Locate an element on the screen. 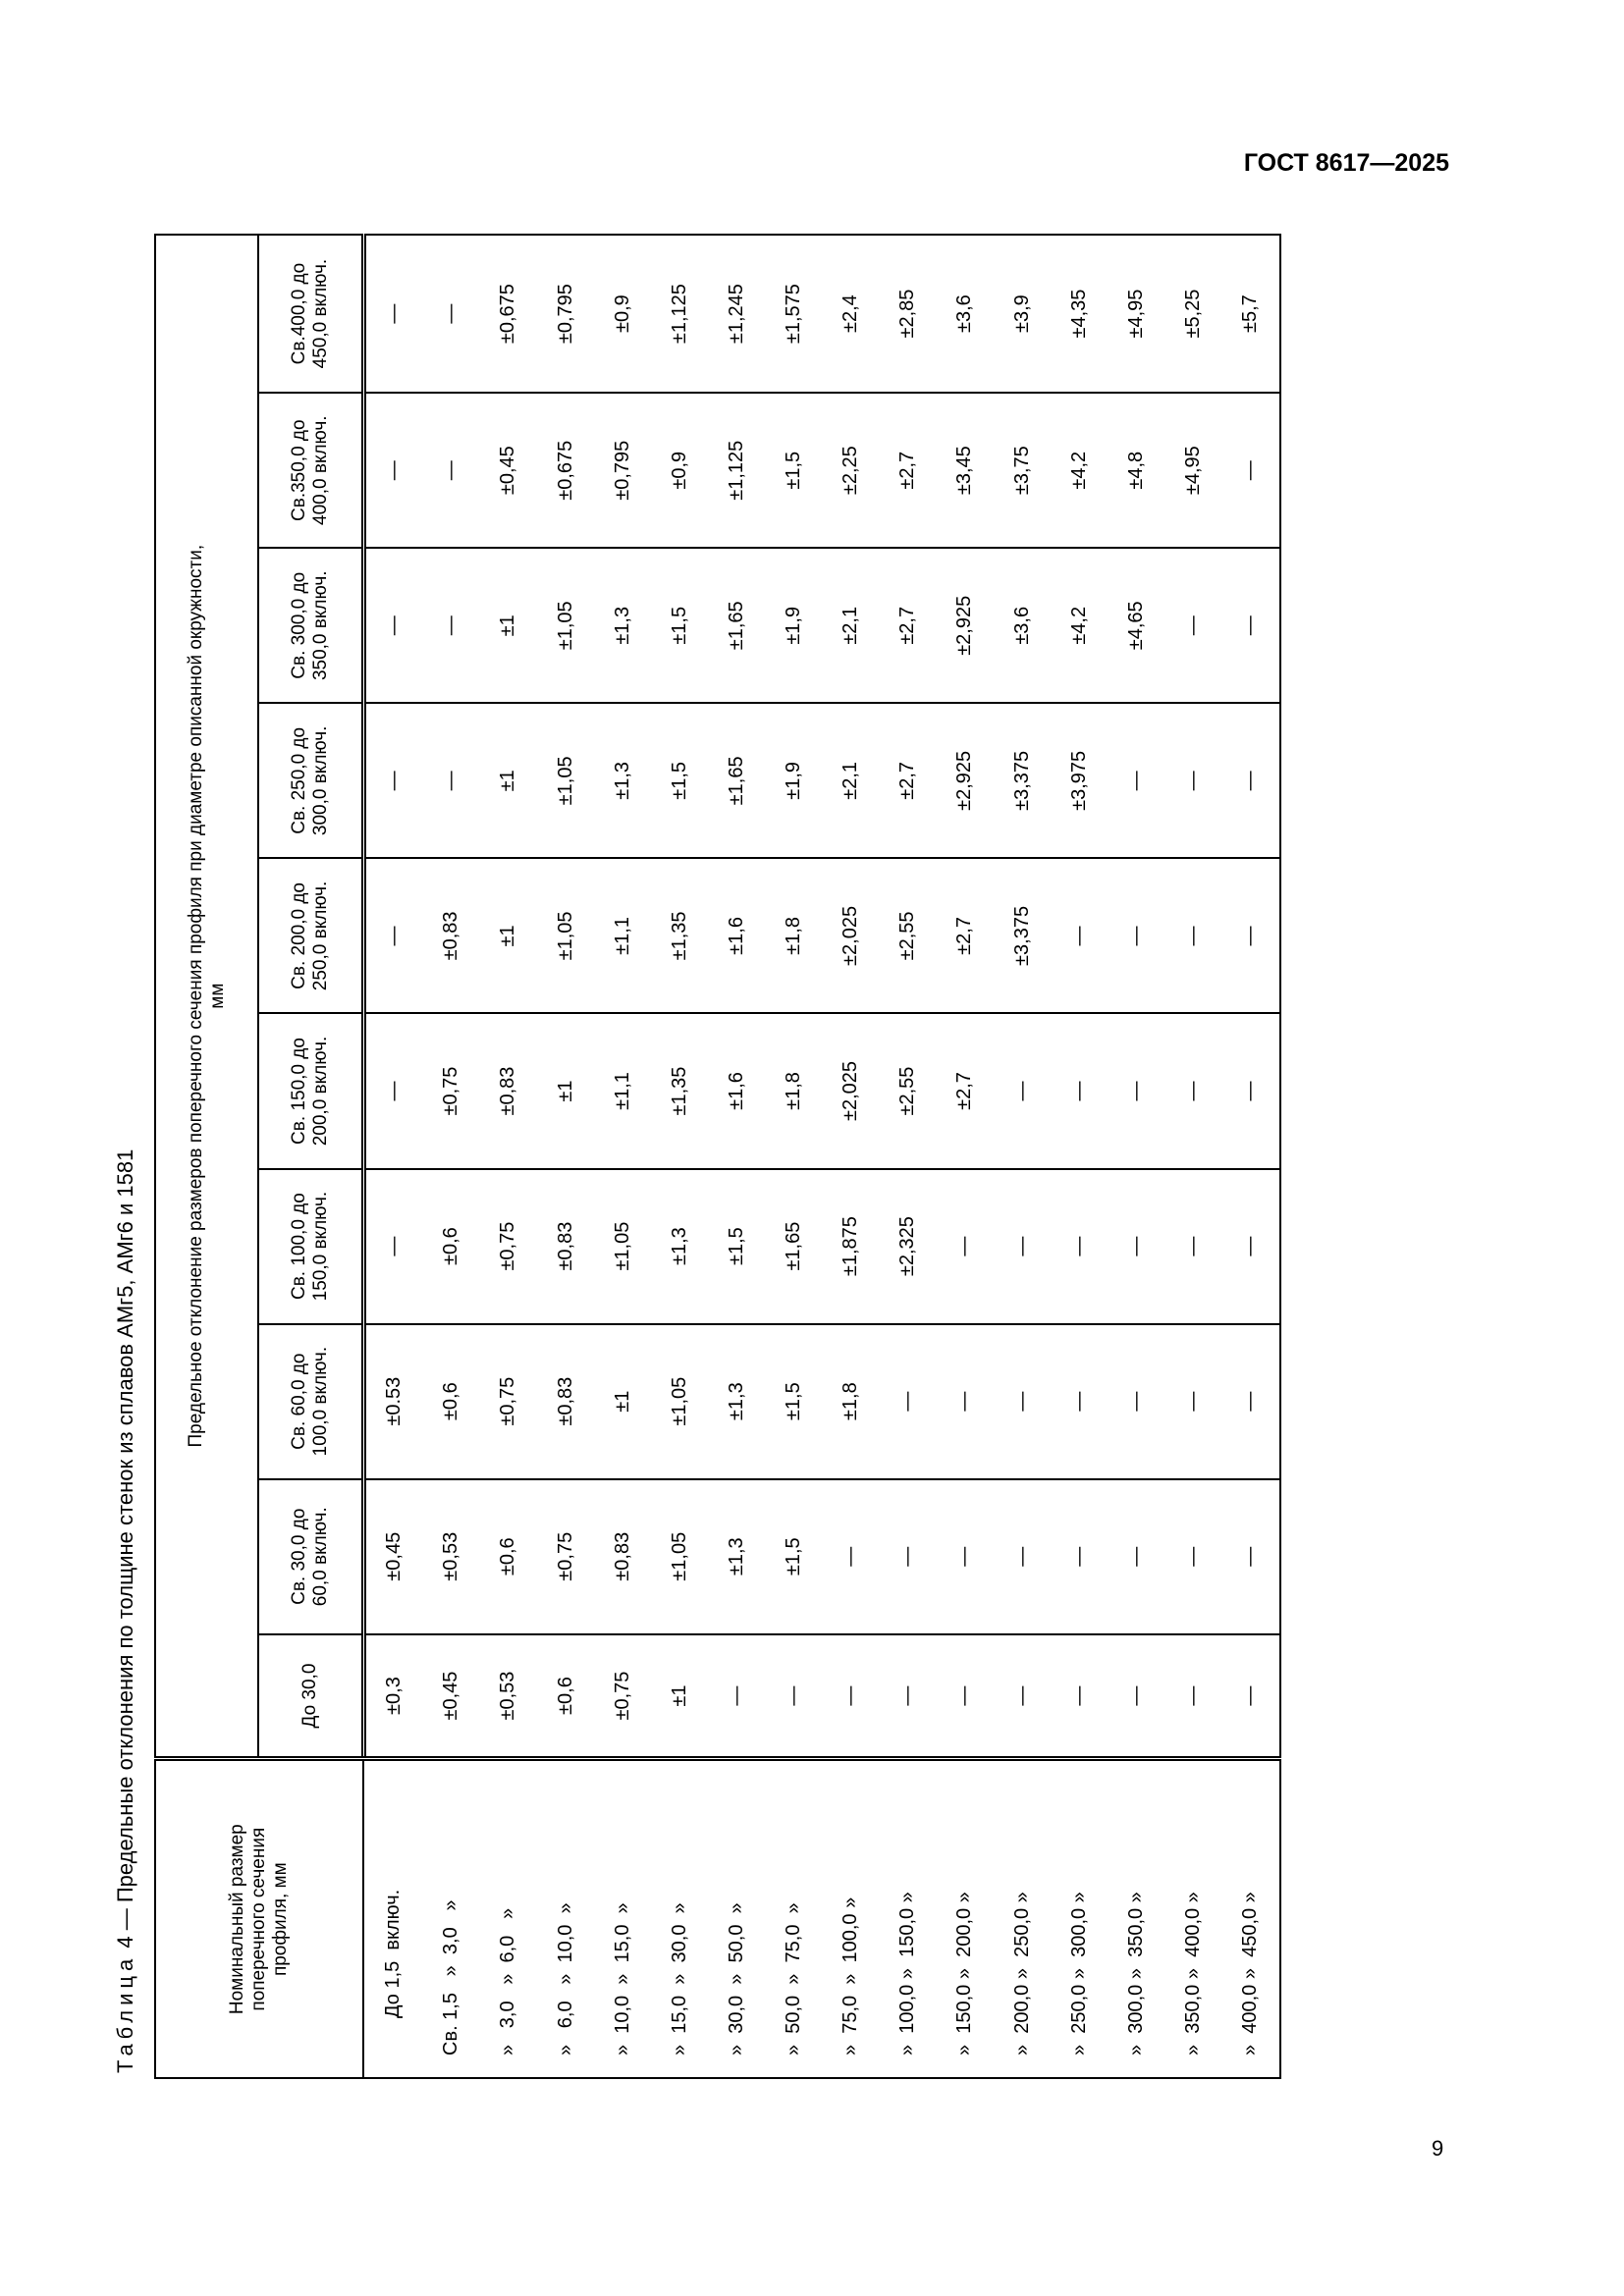 Image resolution: width=1624 pixels, height=2296 pixels. column-header: Св. 150,0 до 200,0 включ. is located at coordinates (310, 1091).